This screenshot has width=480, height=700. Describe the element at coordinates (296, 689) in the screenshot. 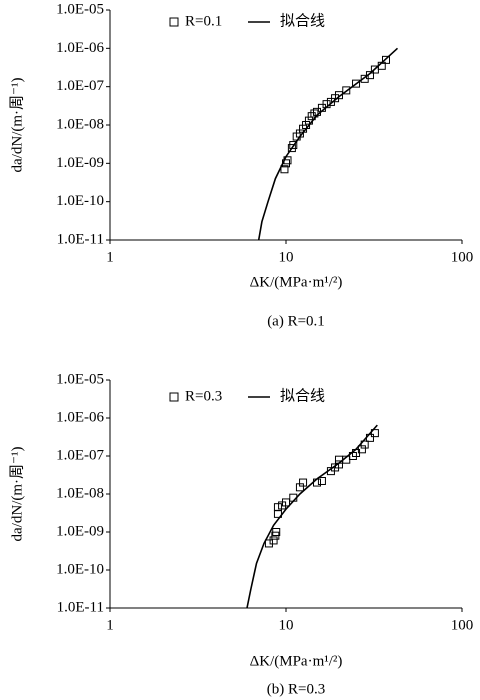

I see `caption: (b) R=0.3` at that location.